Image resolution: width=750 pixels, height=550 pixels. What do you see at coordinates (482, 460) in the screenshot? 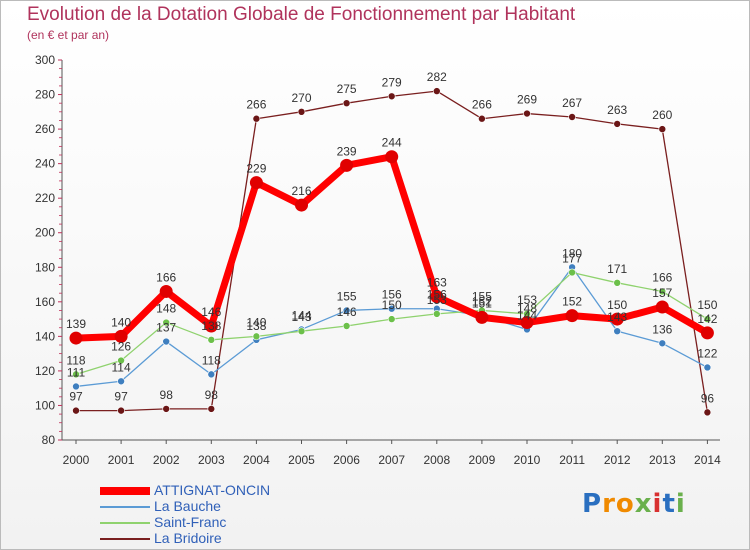
I see `x-tick-label: 2009` at bounding box center [482, 460].